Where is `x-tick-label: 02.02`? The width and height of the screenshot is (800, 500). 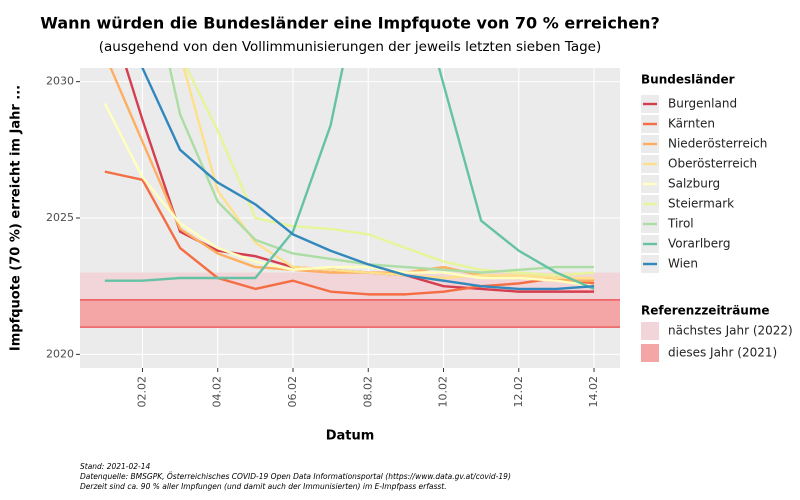
x-tick-label: 02.02 is located at coordinates (141, 392).